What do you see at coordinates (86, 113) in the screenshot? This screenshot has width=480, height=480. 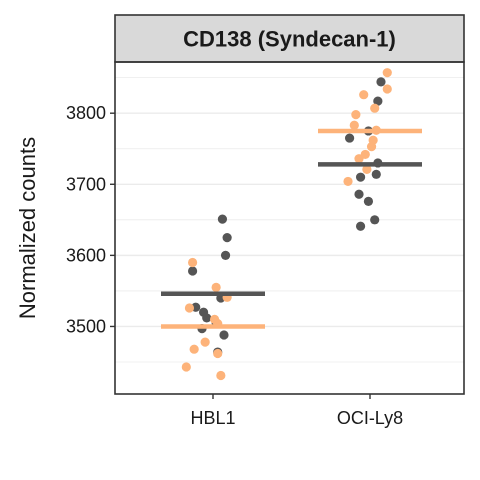 I see `y-tick-label: 3800` at bounding box center [86, 113].